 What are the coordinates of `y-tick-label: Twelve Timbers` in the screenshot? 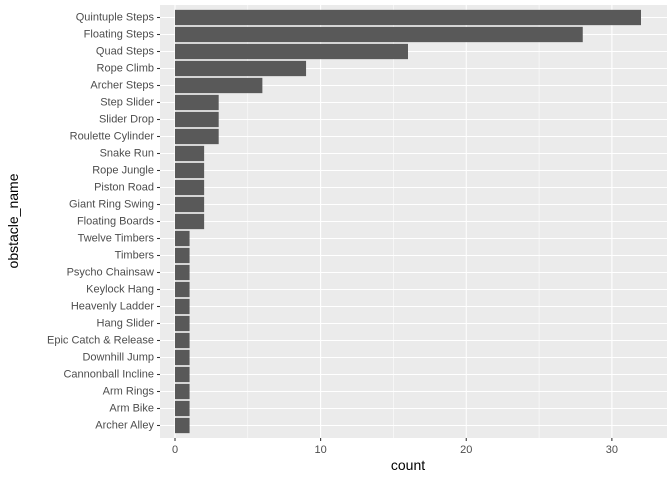 It's located at (116, 239).